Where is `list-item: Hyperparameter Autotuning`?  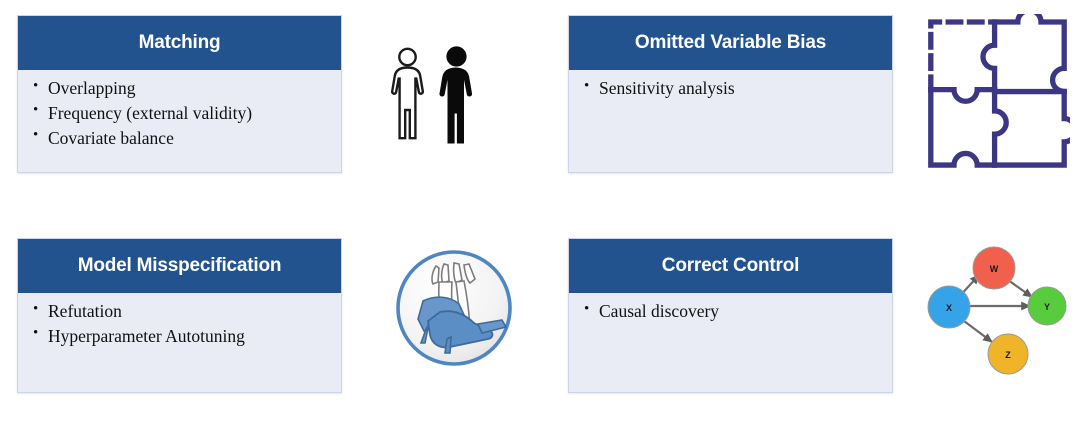
list-item: Hyperparameter Autotuning is located at coordinates (181, 336).